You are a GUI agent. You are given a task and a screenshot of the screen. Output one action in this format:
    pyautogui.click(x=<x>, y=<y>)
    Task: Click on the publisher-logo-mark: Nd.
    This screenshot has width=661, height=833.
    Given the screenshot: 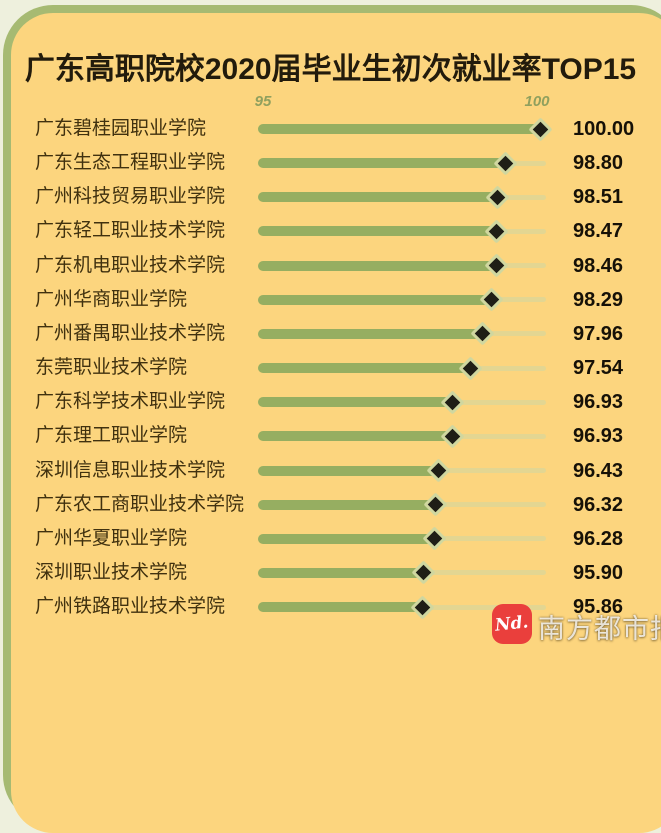 What is the action you would take?
    pyautogui.click(x=512, y=624)
    